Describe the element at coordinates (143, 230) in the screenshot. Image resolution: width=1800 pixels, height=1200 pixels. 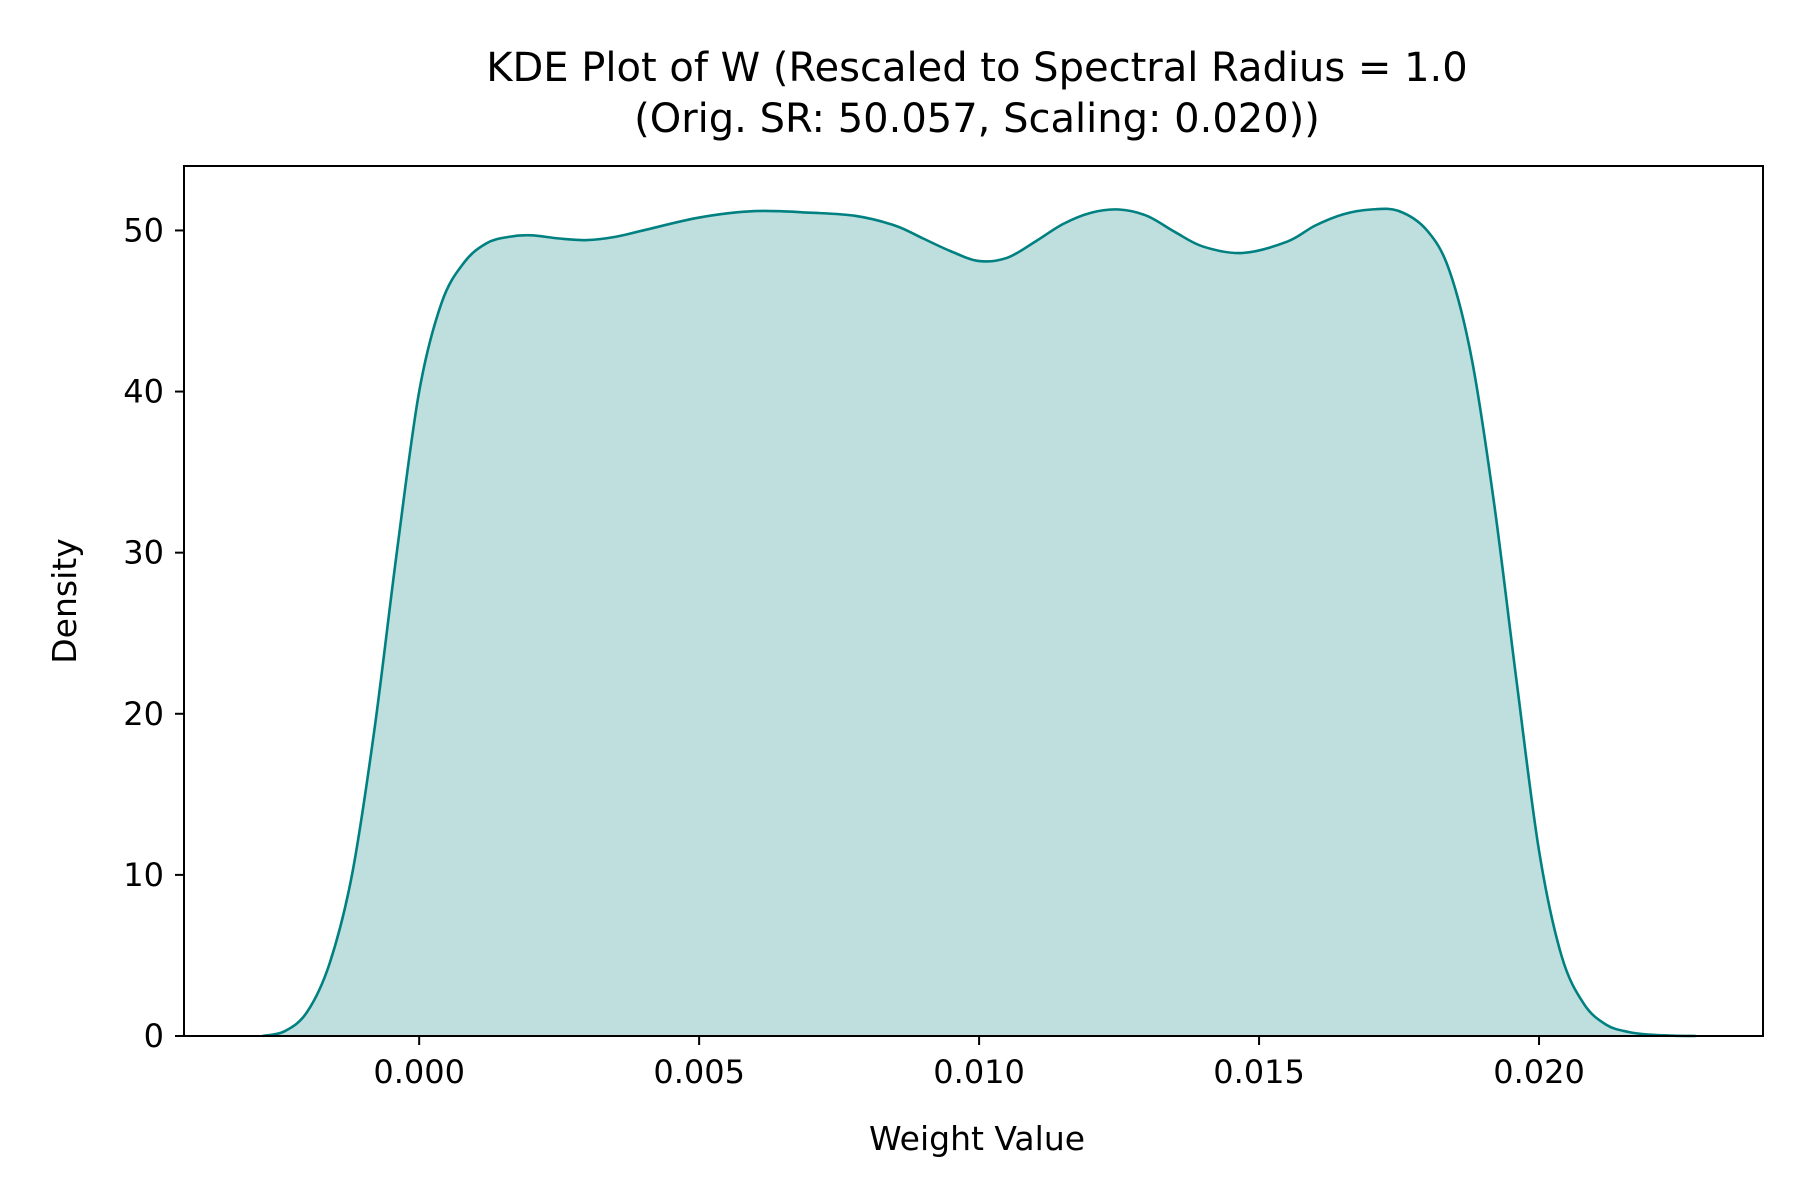
I see `y-tick-label: 50` at that location.